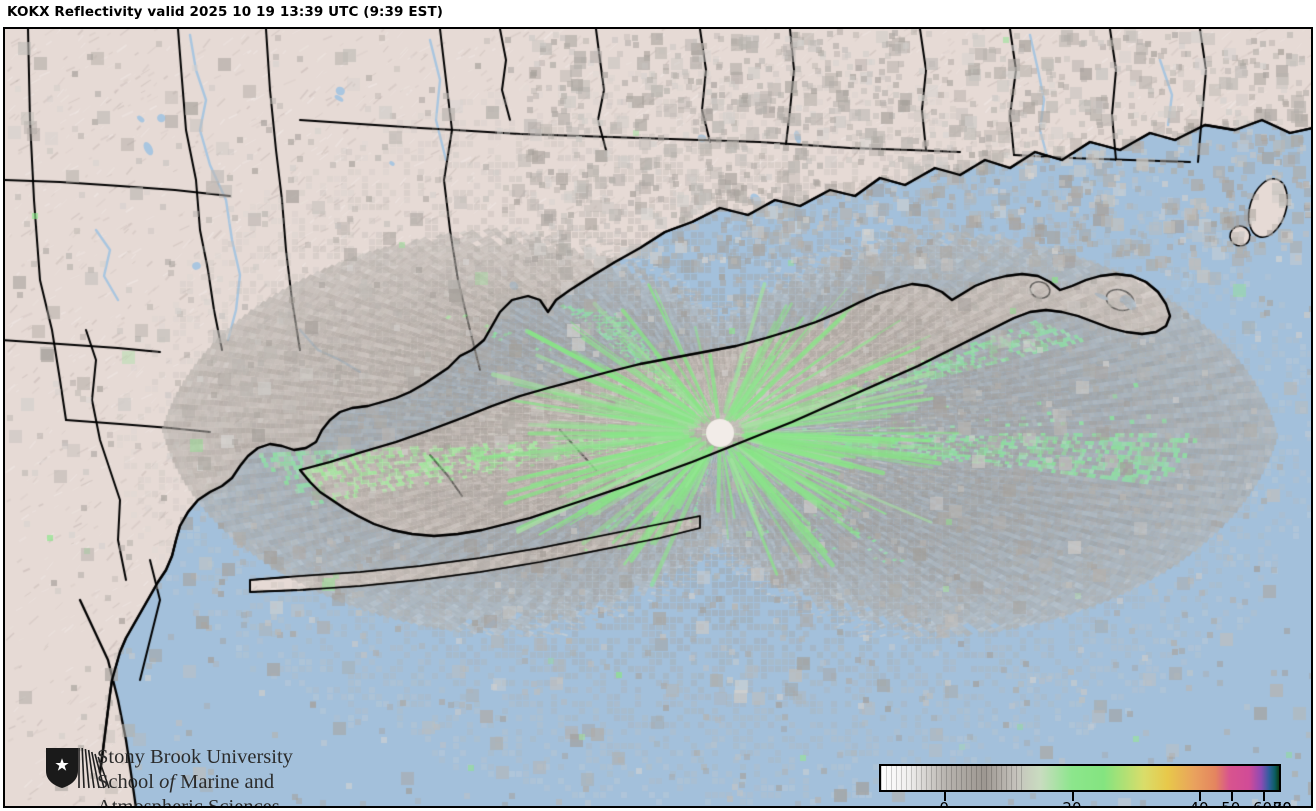 The width and height of the screenshot is (1316, 811). Describe the element at coordinates (944, 803) in the screenshot. I see `colorbar-tick-label: 0` at that location.